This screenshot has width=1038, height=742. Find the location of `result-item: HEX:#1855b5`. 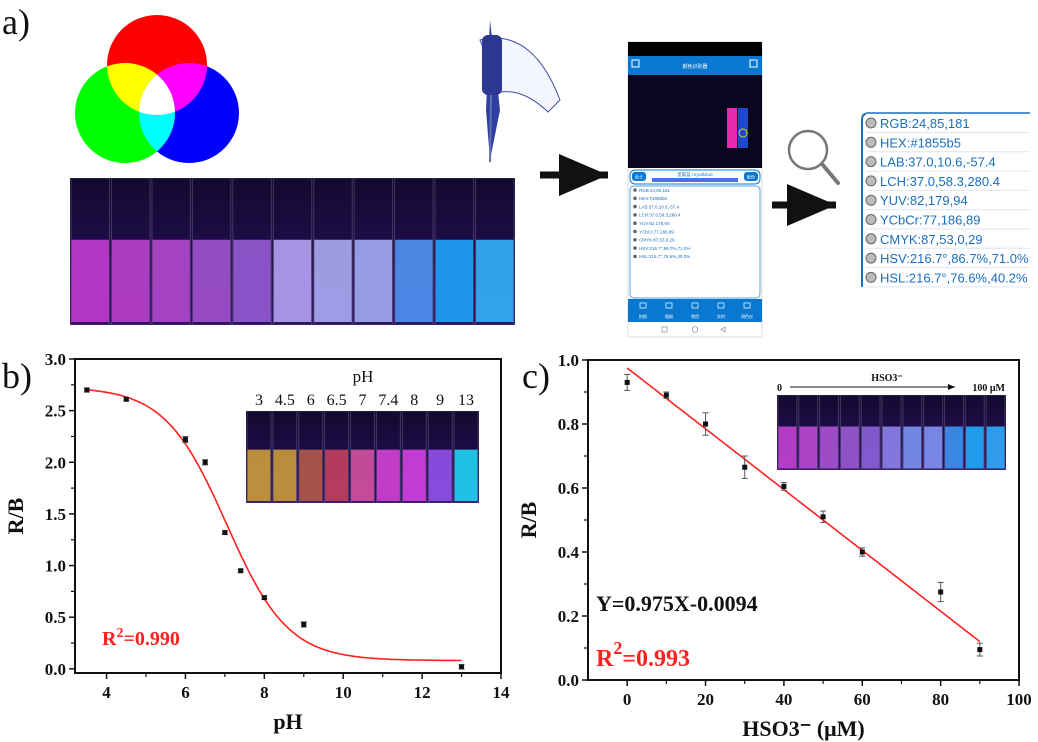

result-item: HEX:#1855b5 is located at coordinates (920, 142).